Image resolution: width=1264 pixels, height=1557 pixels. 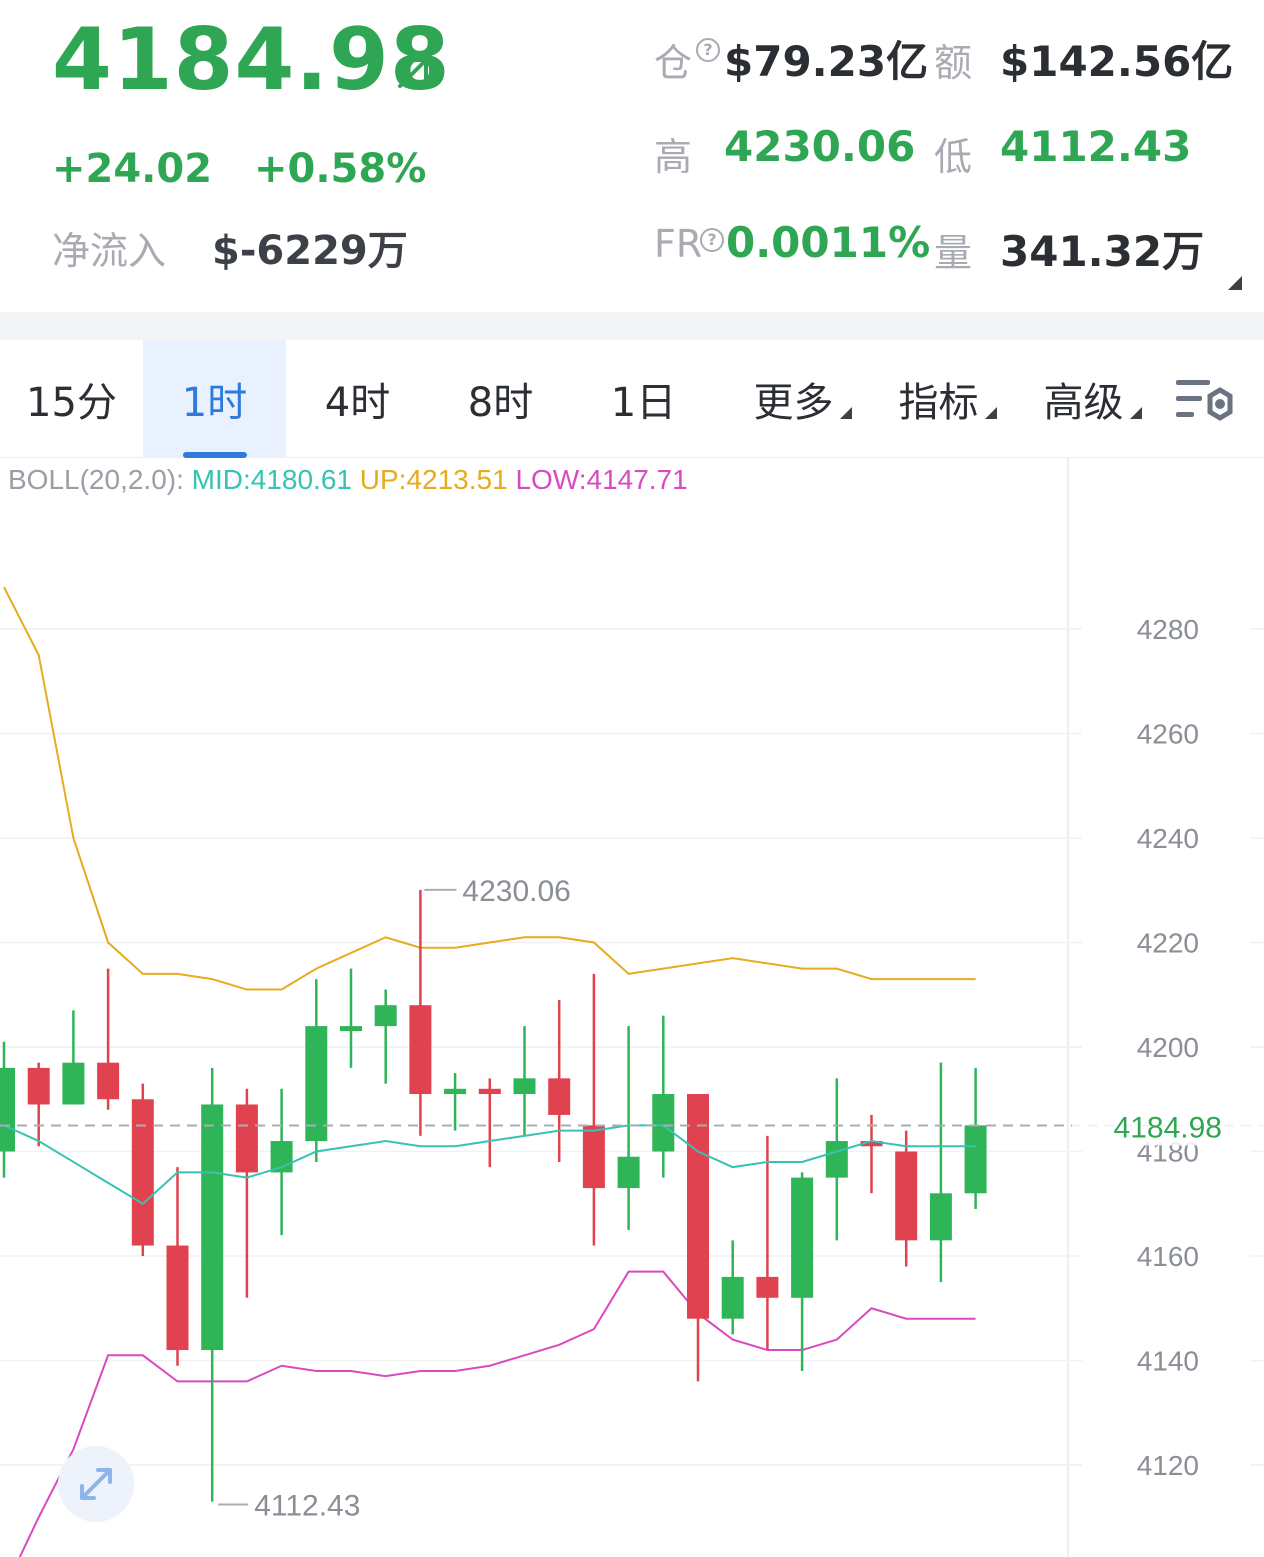 I want to click on y-tick-label: 4200, so click(x=1168, y=1047).